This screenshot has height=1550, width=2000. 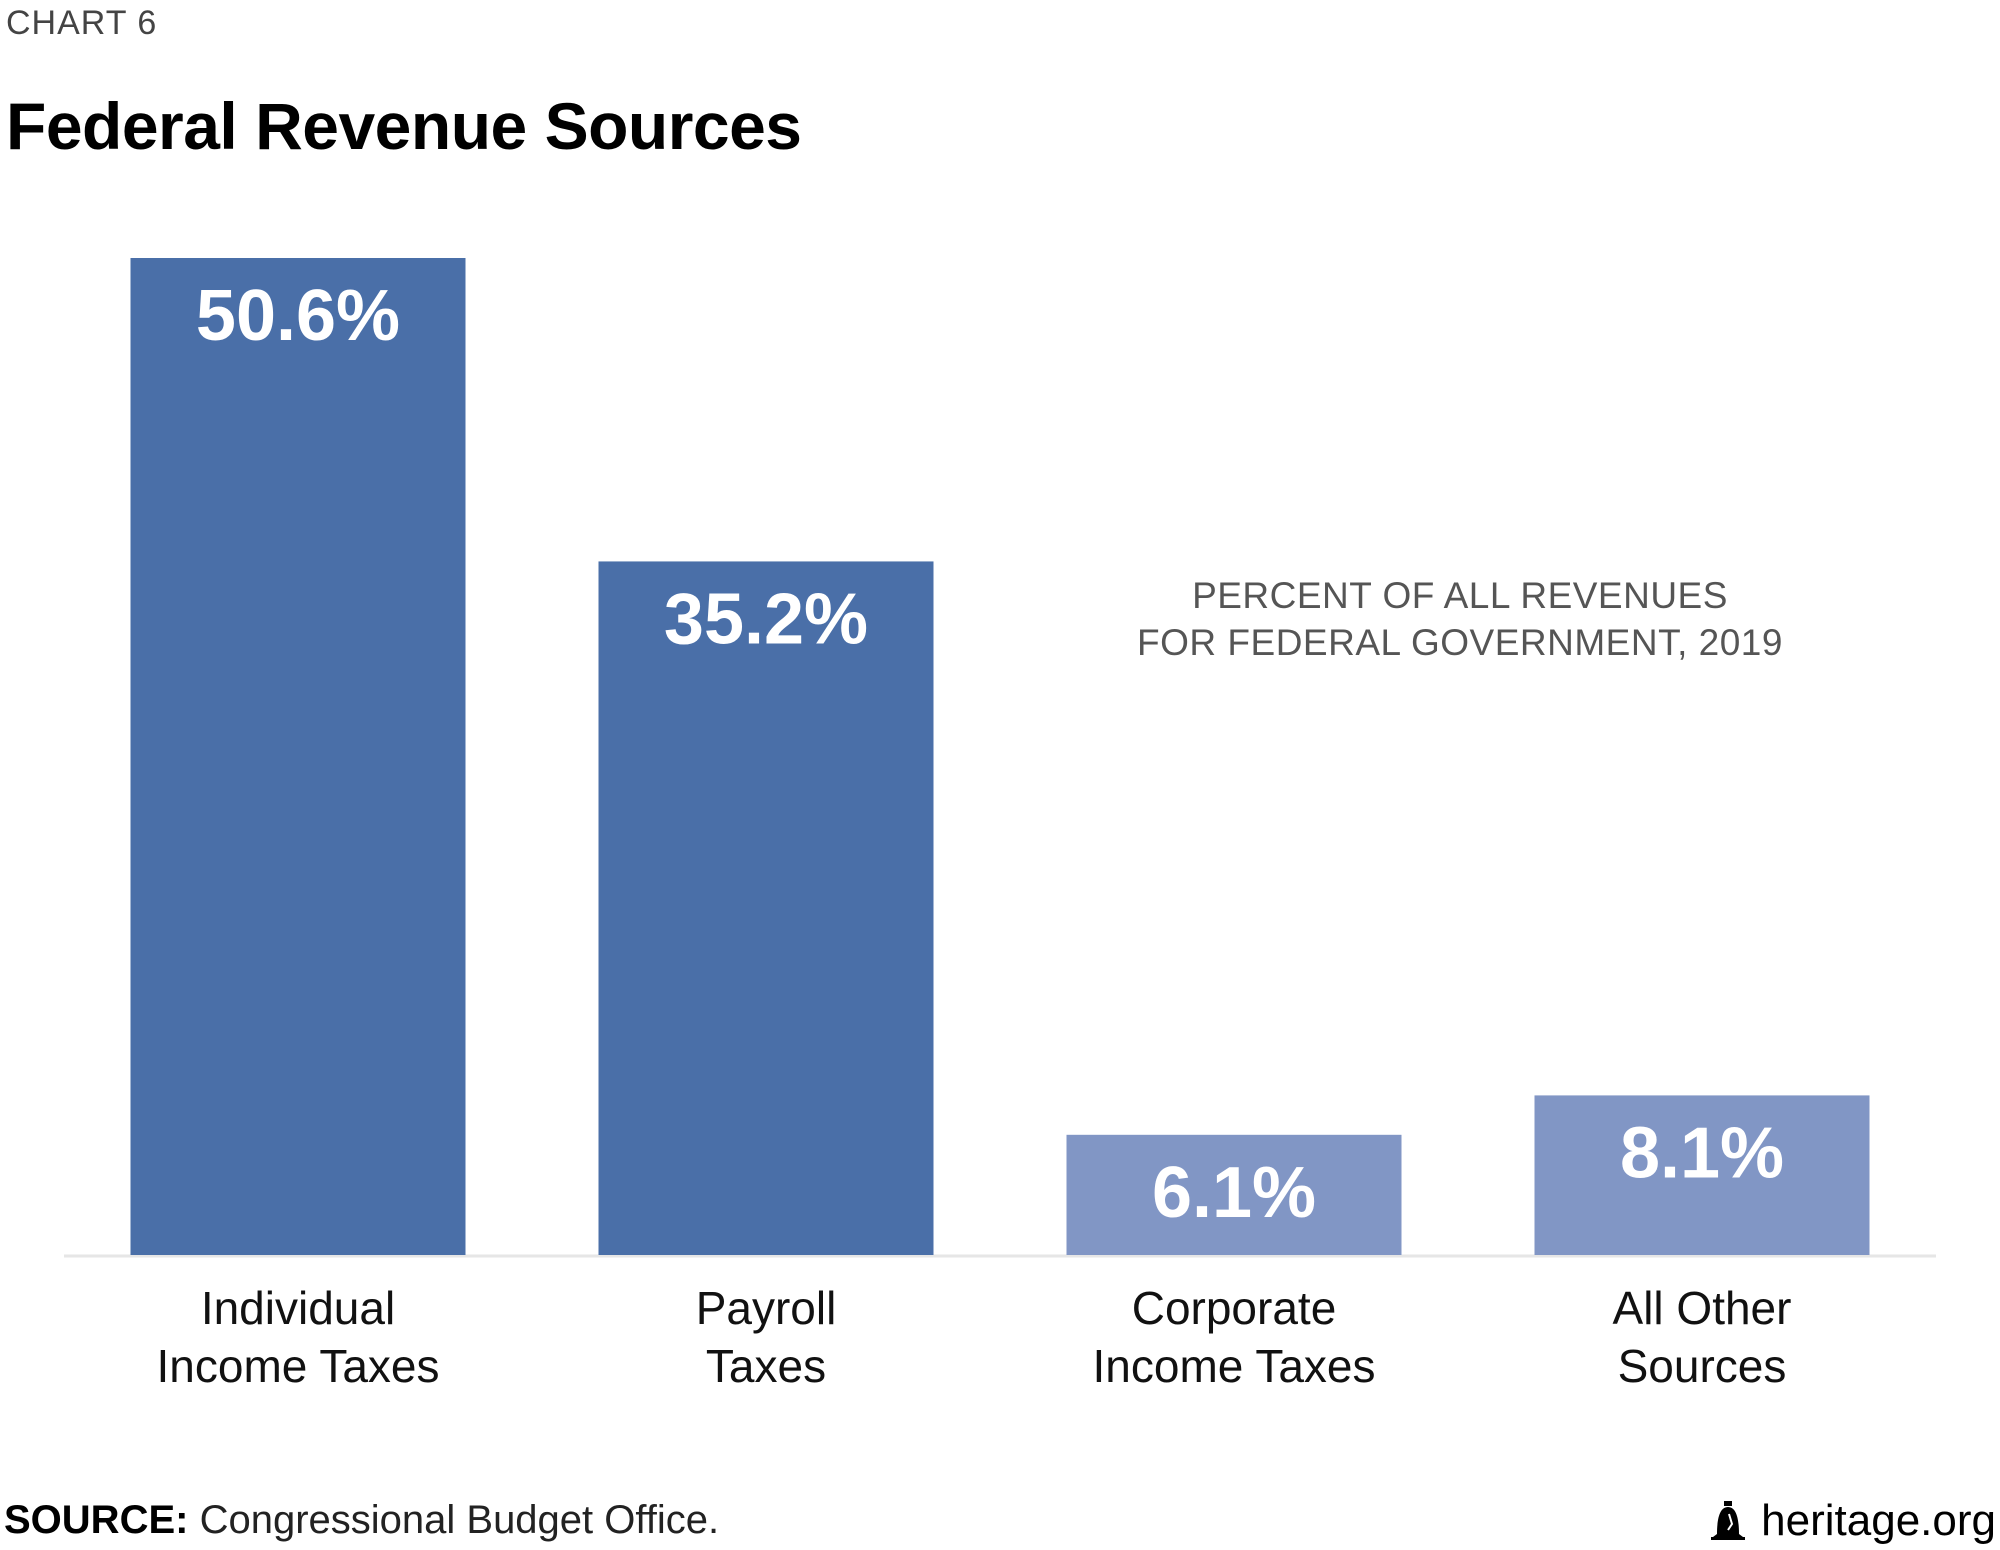 What do you see at coordinates (1460, 595) in the screenshot?
I see `subtitle-line-1: PERCENT OF ALL REVENUES` at bounding box center [1460, 595].